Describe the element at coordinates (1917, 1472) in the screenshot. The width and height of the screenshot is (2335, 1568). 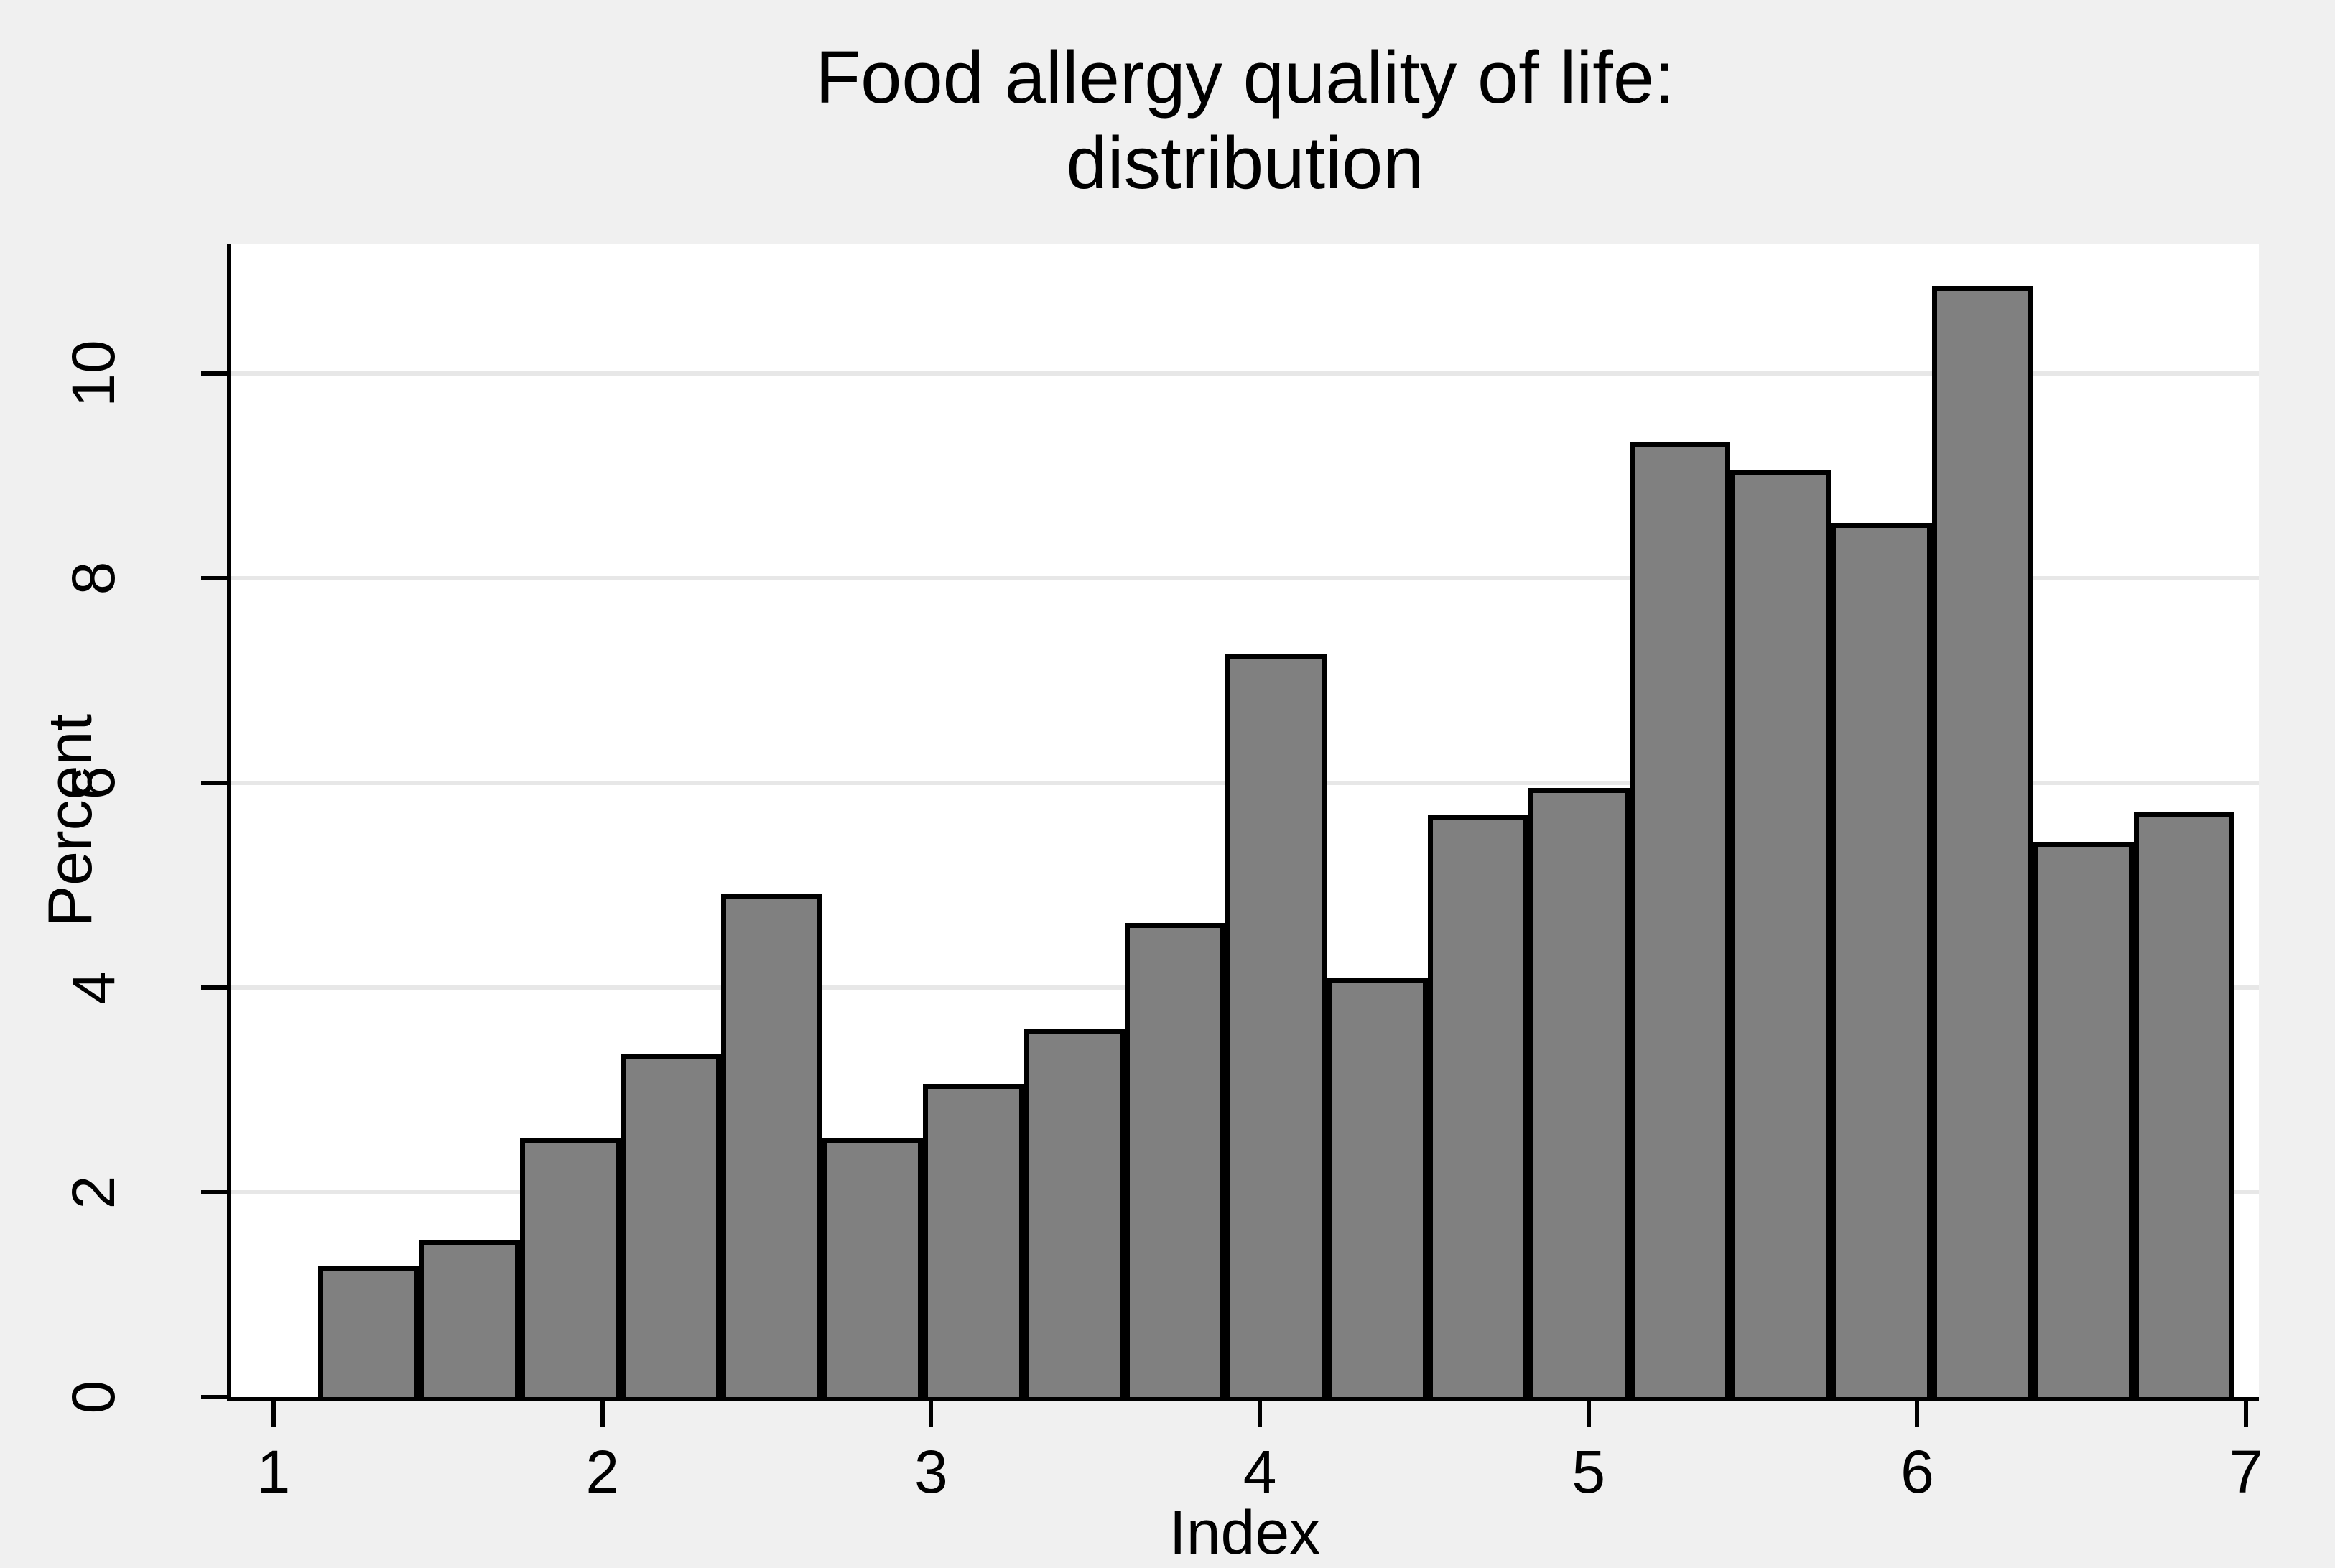
I see `x-tick-label-6: 6` at that location.